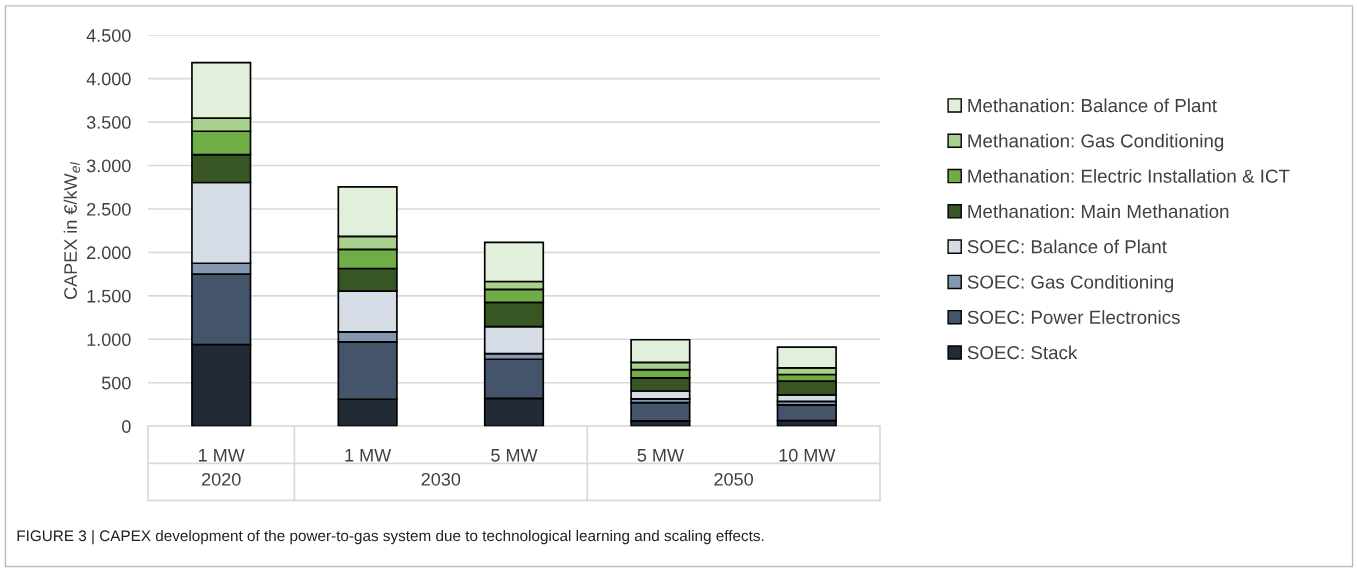  What do you see at coordinates (1073, 317) in the screenshot?
I see `legend-label: SOEC: Power Electronics` at bounding box center [1073, 317].